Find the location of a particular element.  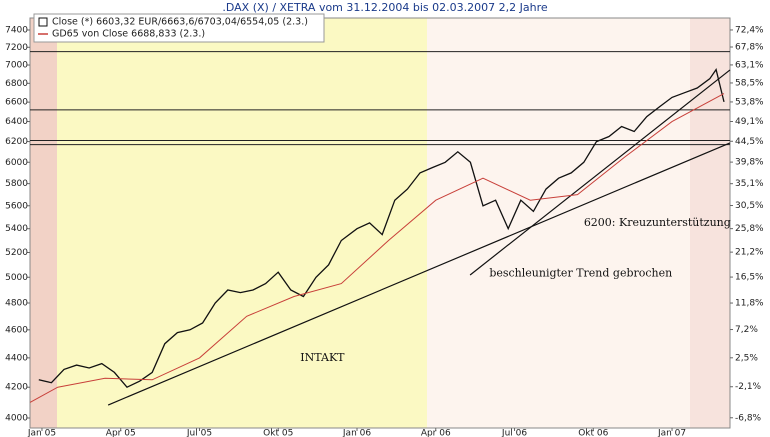

y-tick-label: 7000 is located at coordinates (16, 66).